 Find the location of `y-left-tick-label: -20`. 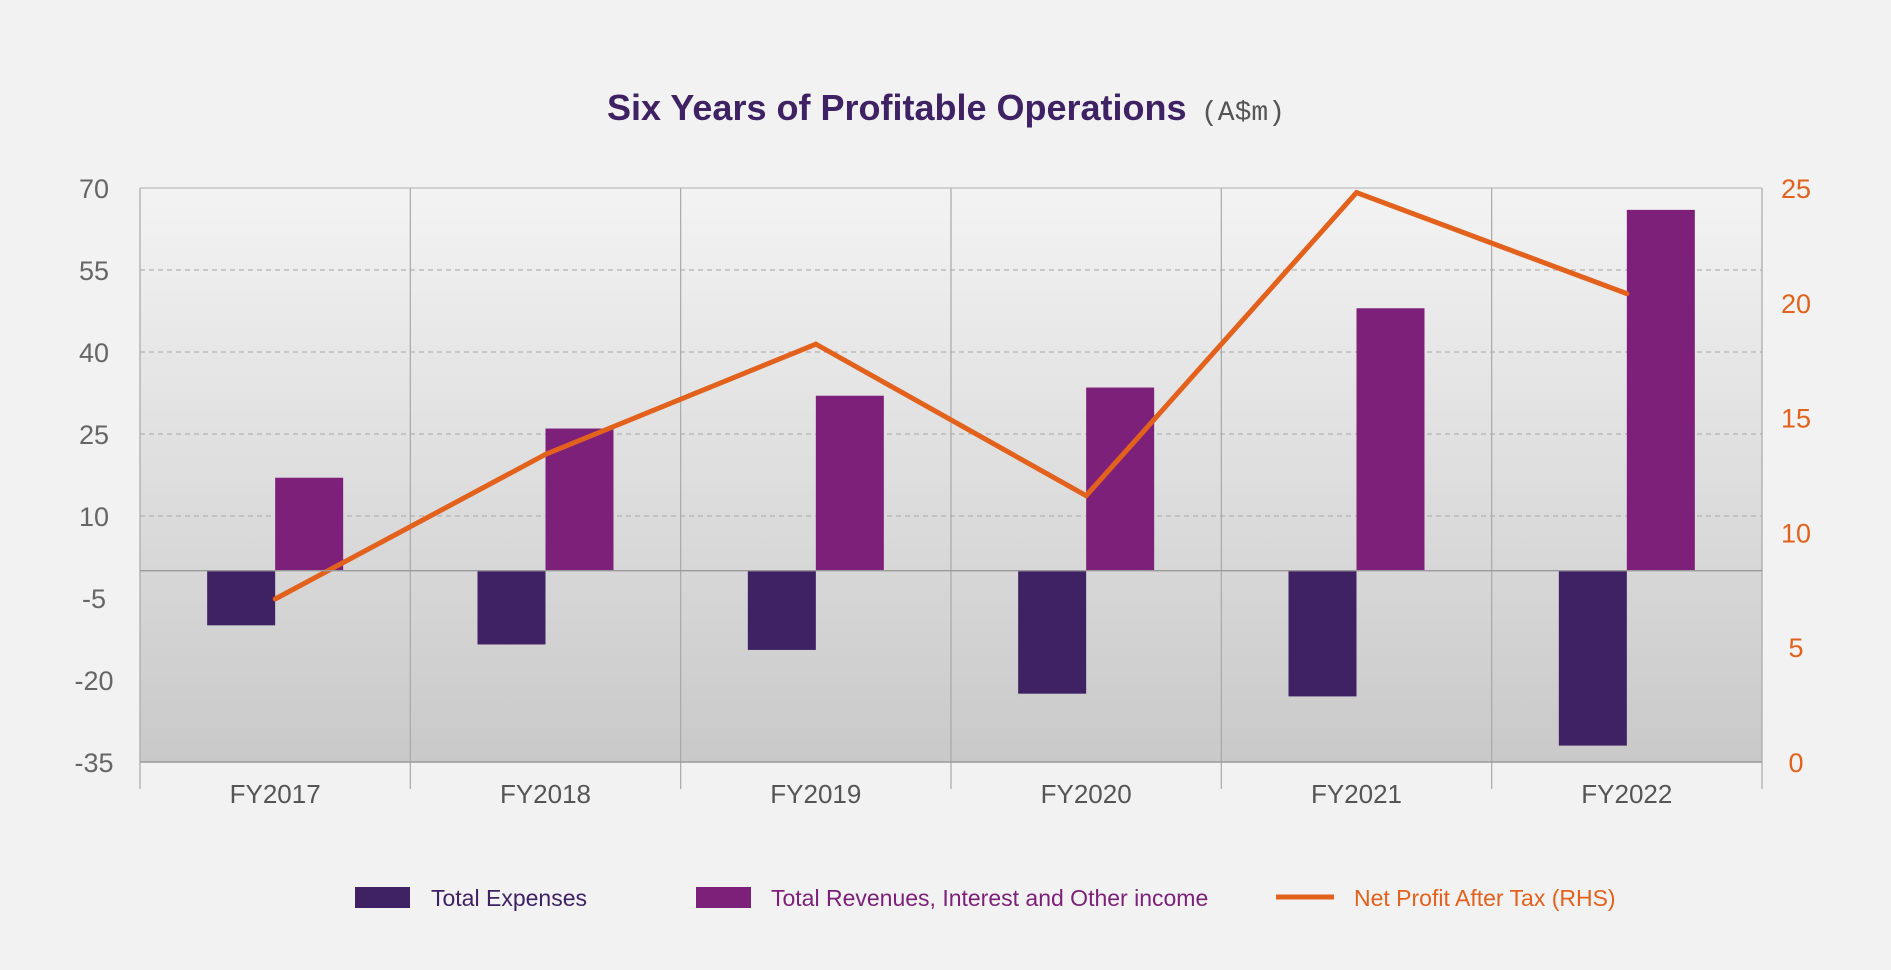

y-left-tick-label: -20 is located at coordinates (93, 681).